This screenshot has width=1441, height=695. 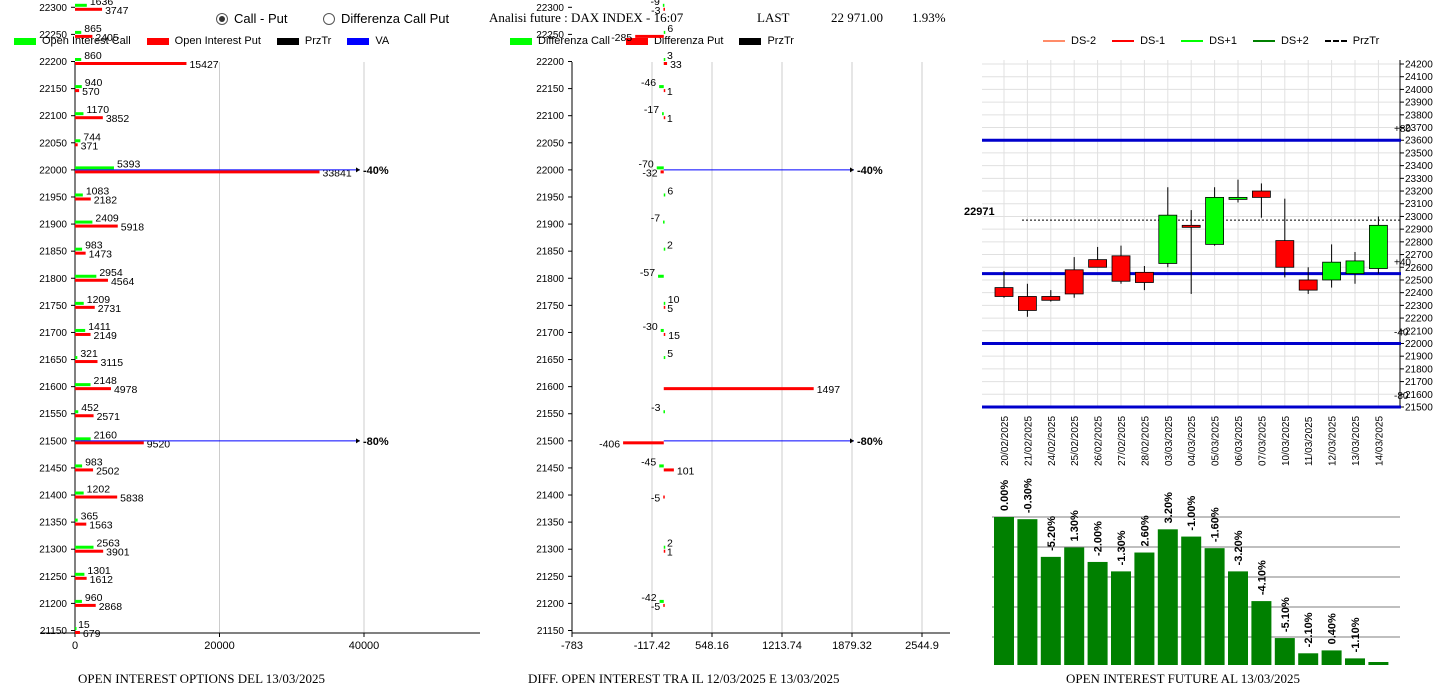 I want to click on y-tick-label: 21250, so click(x=53, y=577).